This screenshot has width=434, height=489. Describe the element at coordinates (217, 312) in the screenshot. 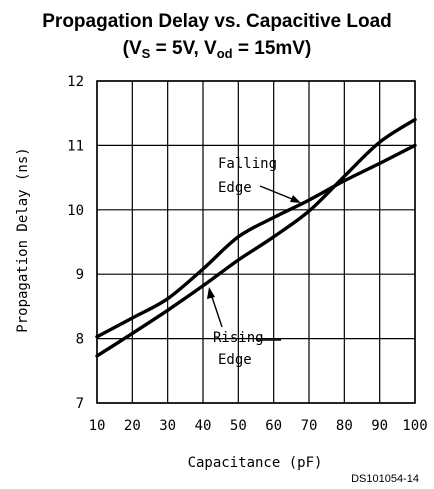

I see `rising-edge-arrow` at that location.